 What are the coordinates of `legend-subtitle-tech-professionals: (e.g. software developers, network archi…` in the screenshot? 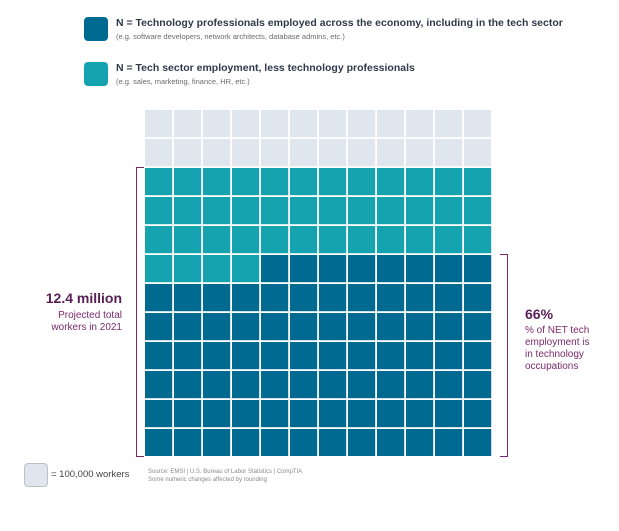 It's located at (230, 36).